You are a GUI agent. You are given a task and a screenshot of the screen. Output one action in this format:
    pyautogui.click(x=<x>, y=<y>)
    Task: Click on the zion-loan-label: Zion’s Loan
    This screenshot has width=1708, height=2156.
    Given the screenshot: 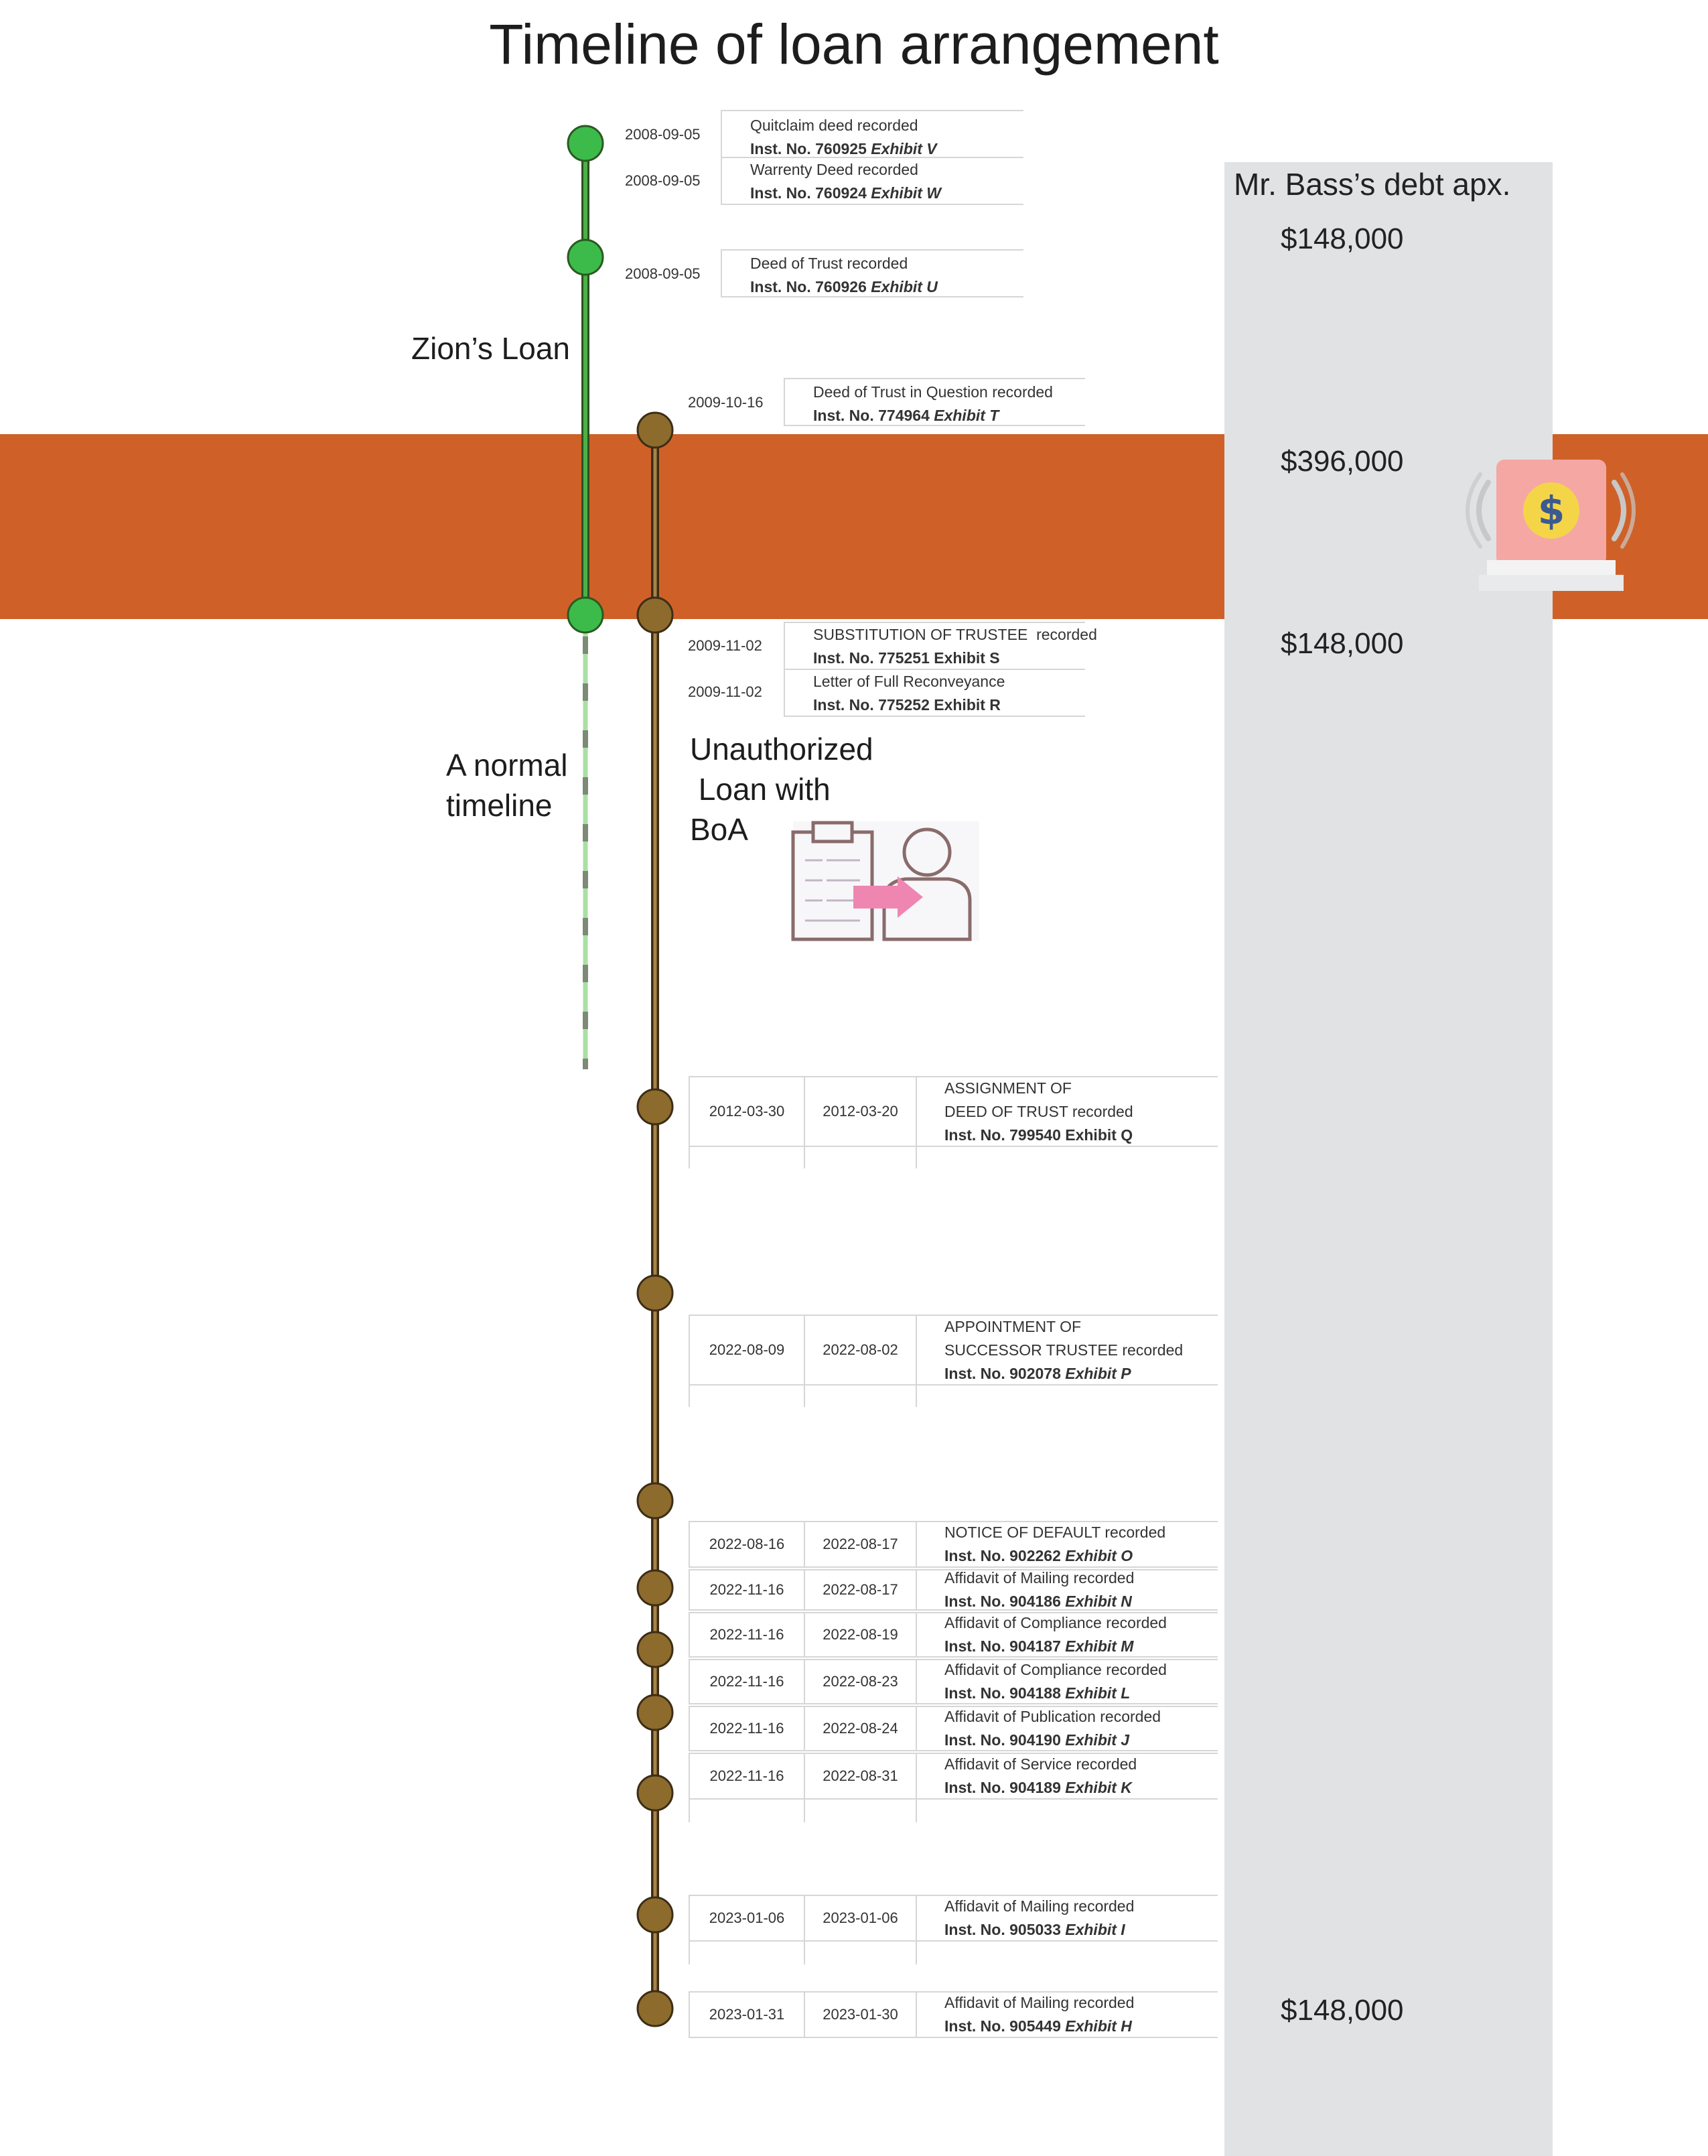 What is the action you would take?
    pyautogui.click(x=490, y=349)
    